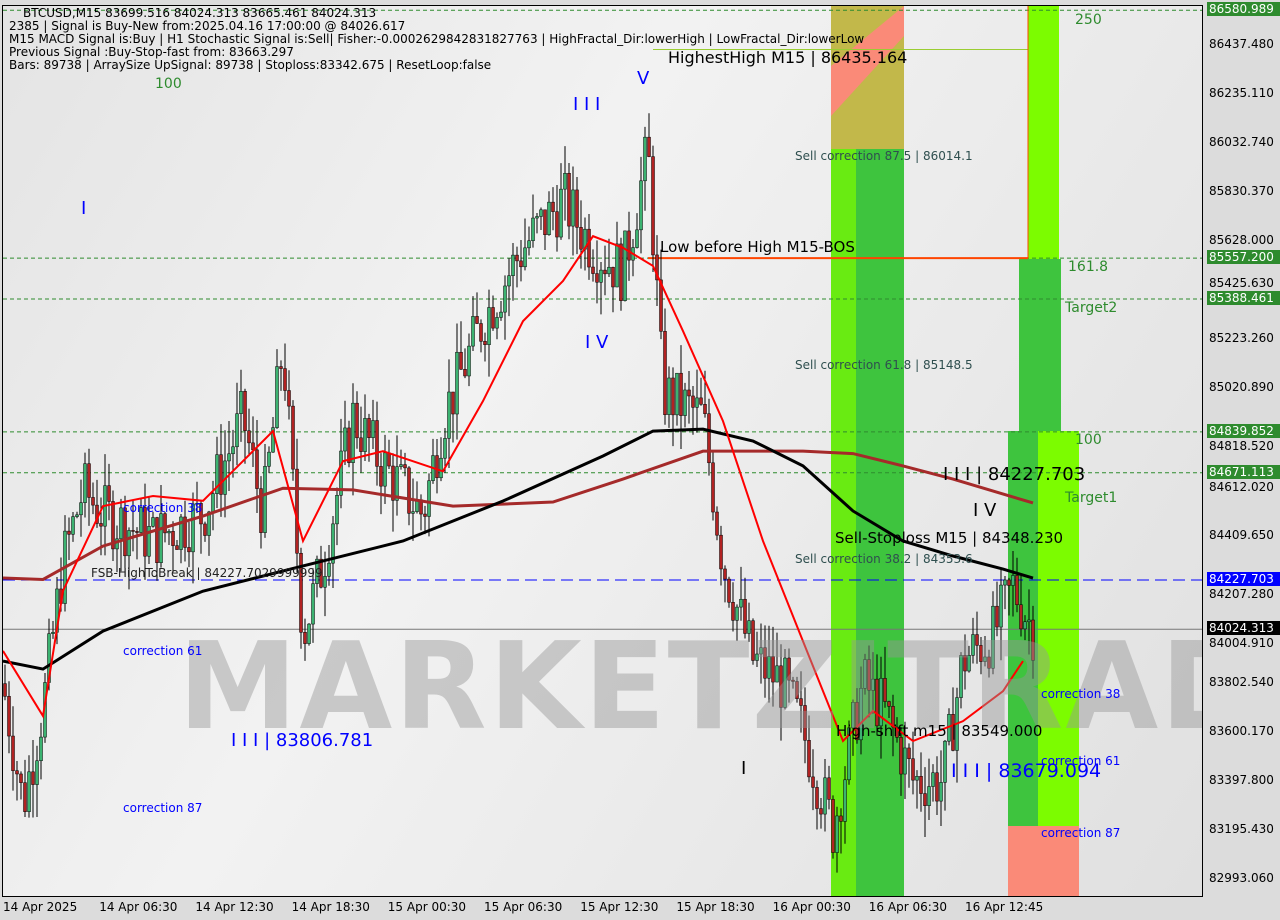 The width and height of the screenshot is (1280, 920). Describe the element at coordinates (1243, 297) in the screenshot. I see `price-tag: 85388.461` at that location.